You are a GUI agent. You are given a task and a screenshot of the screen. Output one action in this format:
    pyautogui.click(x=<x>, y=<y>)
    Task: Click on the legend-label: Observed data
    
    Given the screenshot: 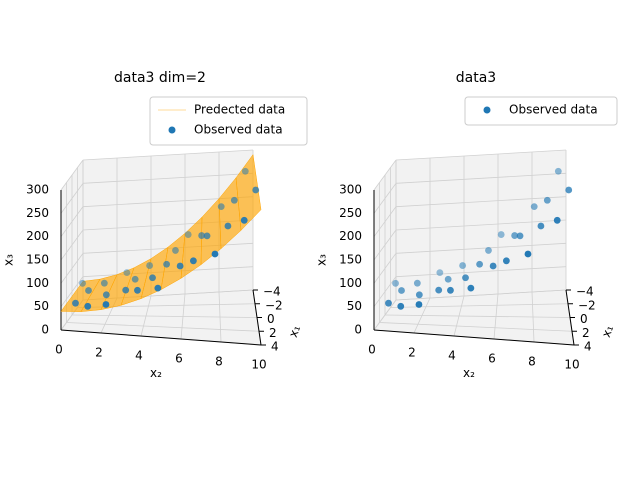 What is the action you would take?
    pyautogui.click(x=238, y=130)
    